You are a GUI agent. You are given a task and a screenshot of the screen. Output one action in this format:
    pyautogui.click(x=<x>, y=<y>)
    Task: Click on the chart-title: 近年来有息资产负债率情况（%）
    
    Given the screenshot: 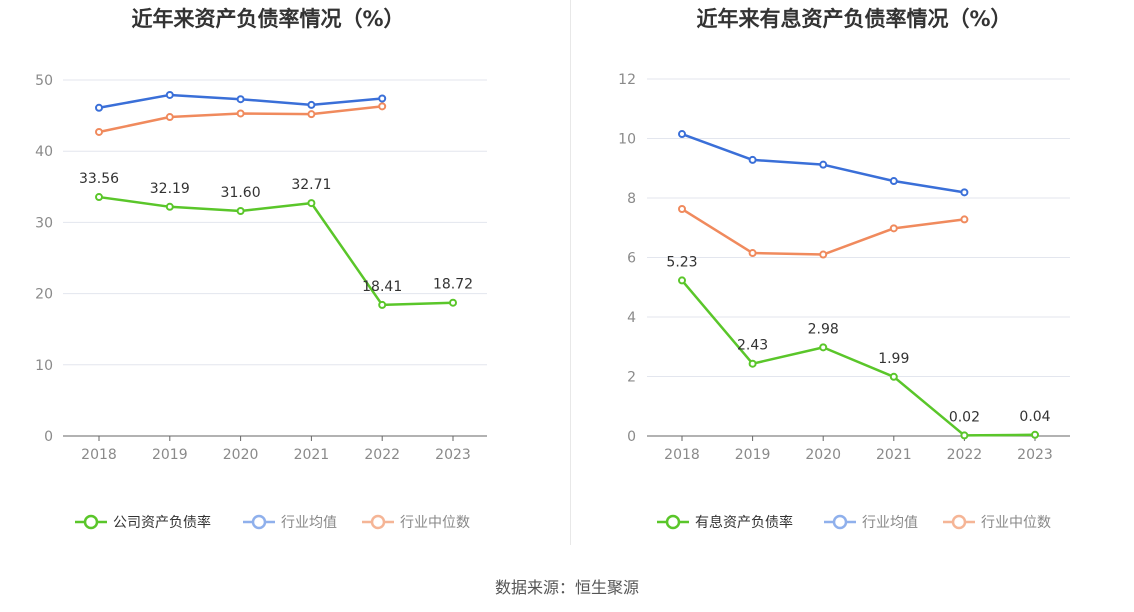 What is the action you would take?
    pyautogui.click(x=853, y=19)
    